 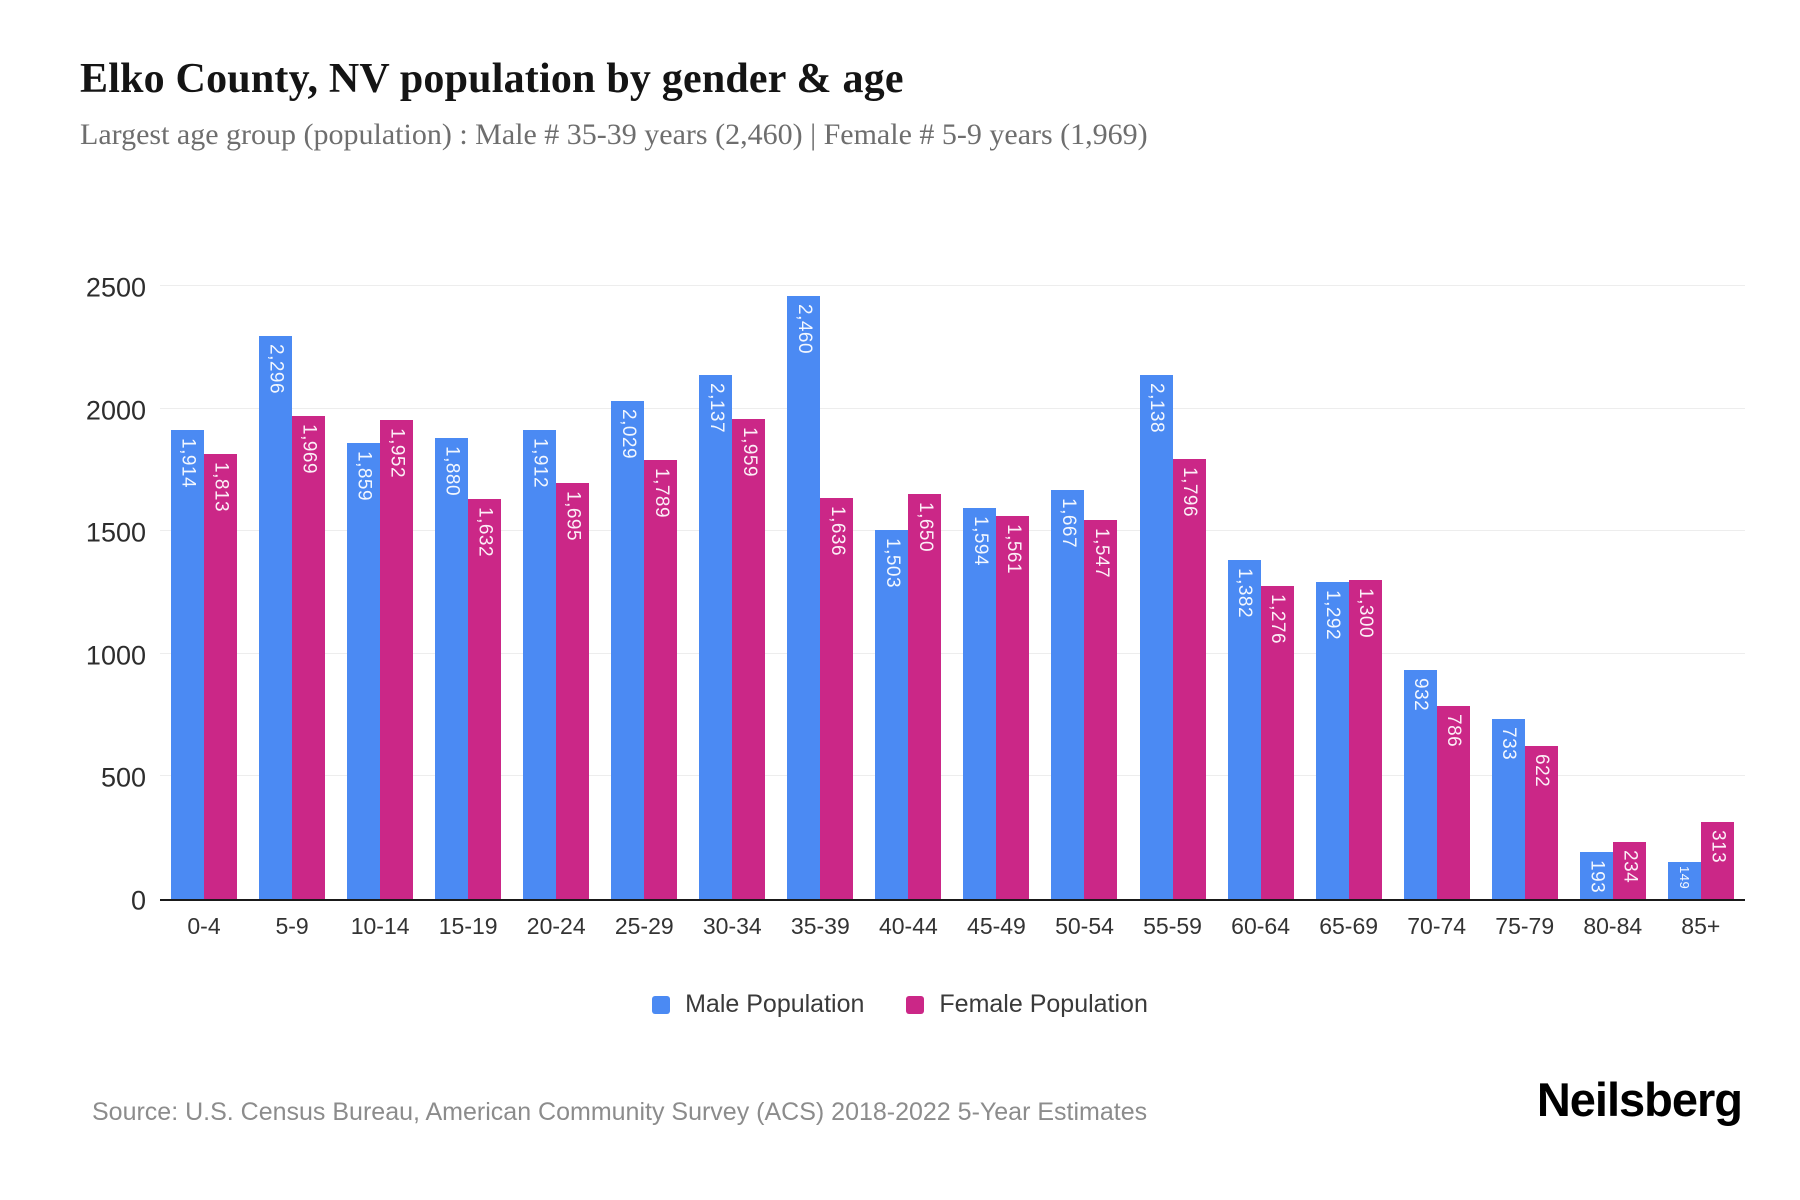 What do you see at coordinates (732, 926) in the screenshot?
I see `x-tick-label-30-34: 30-34` at bounding box center [732, 926].